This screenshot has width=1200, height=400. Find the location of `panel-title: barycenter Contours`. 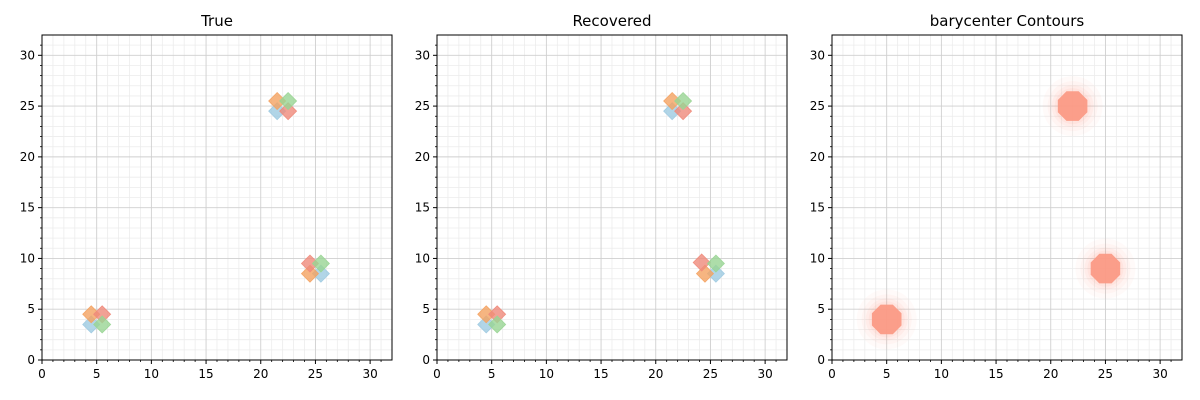

panel-title: barycenter Contours is located at coordinates (1007, 21).